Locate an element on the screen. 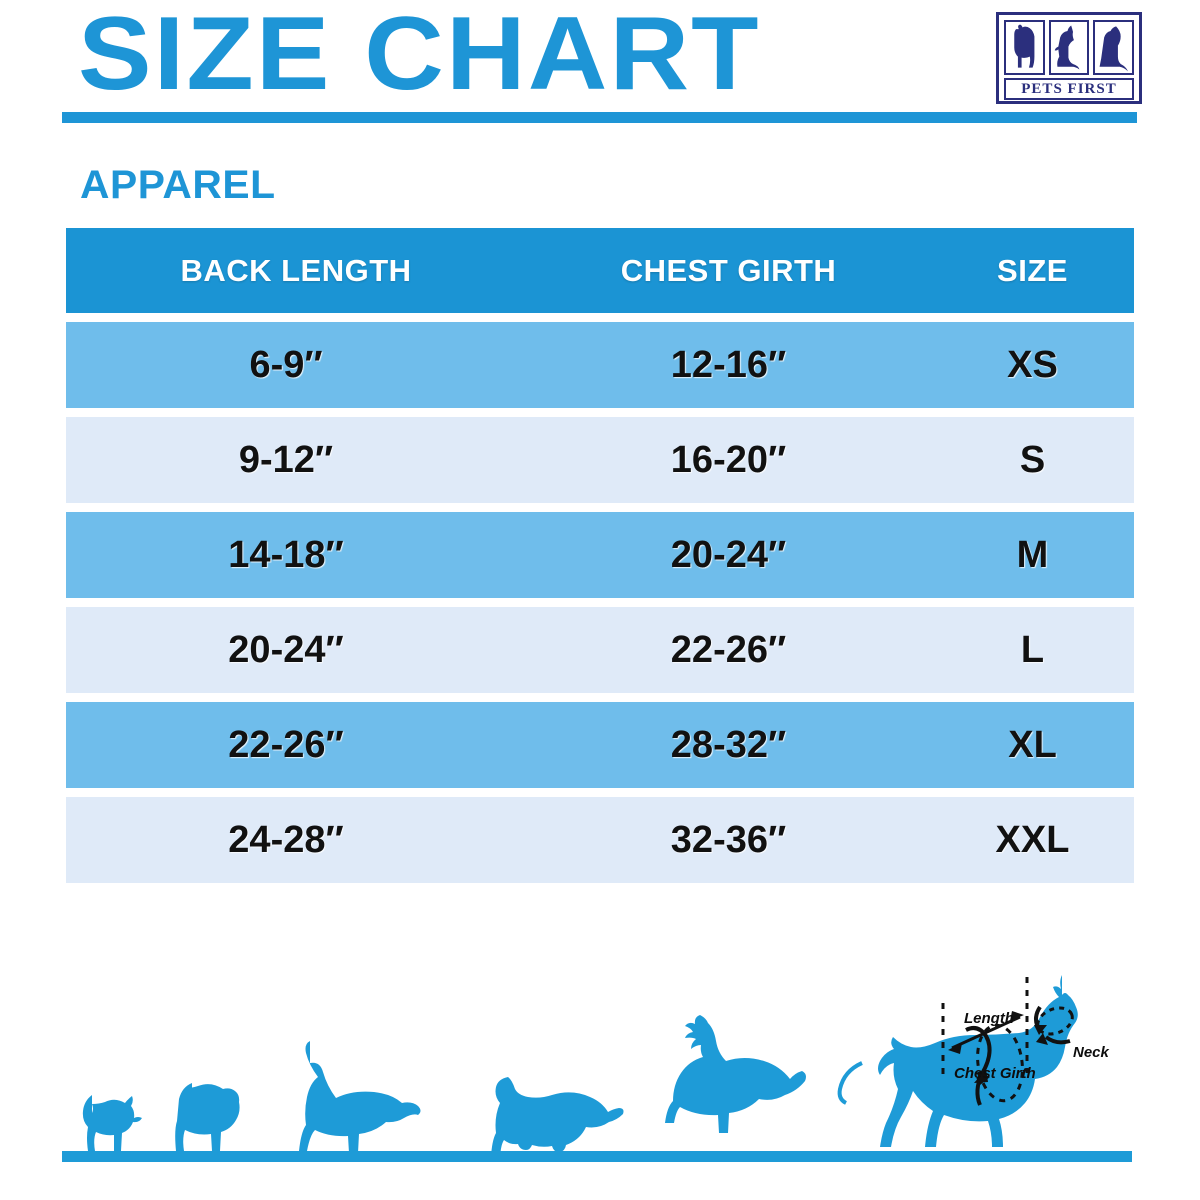  neck-ellipse is located at coordinates (1055, 1021).